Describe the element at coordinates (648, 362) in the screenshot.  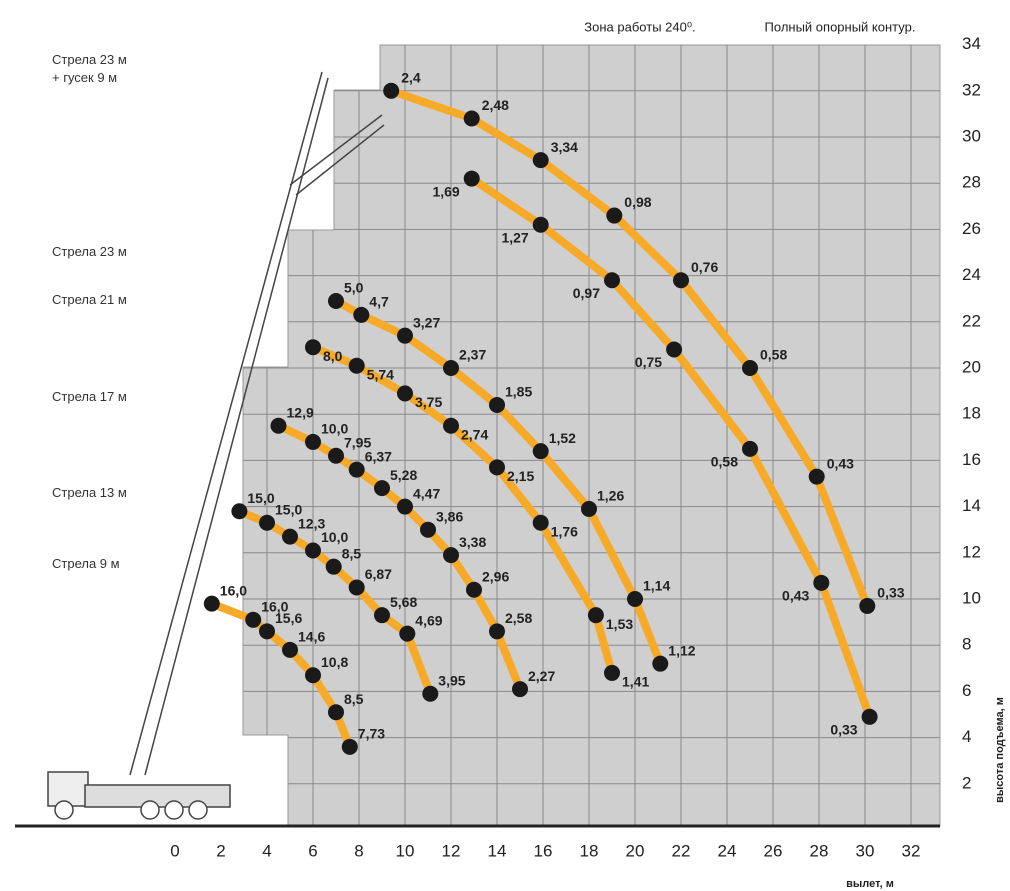
I see `load-label: 0,75` at that location.